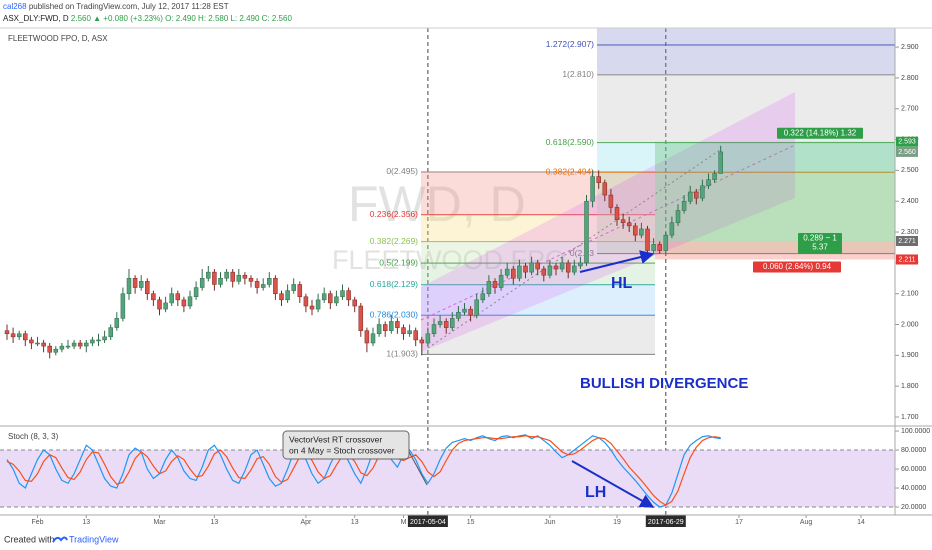  What do you see at coordinates (820, 238) in the screenshot?
I see `ratio-label: 0.289 ~ 1` at bounding box center [820, 238].